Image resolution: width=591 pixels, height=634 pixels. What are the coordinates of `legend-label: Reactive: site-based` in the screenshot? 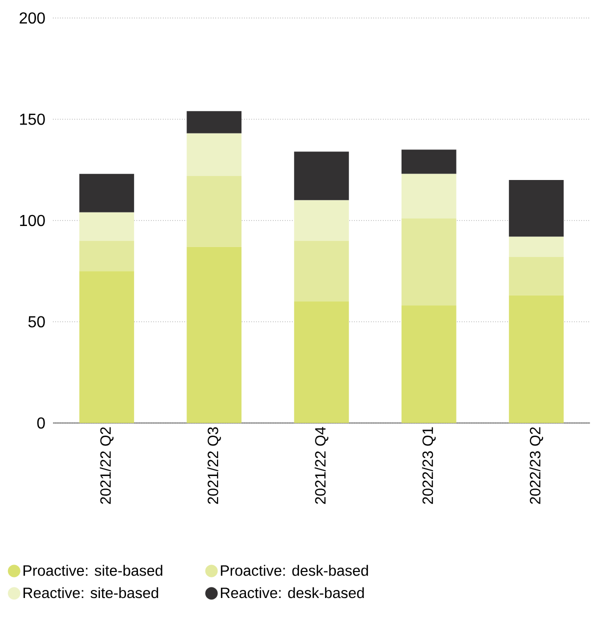 It's located at (91, 592).